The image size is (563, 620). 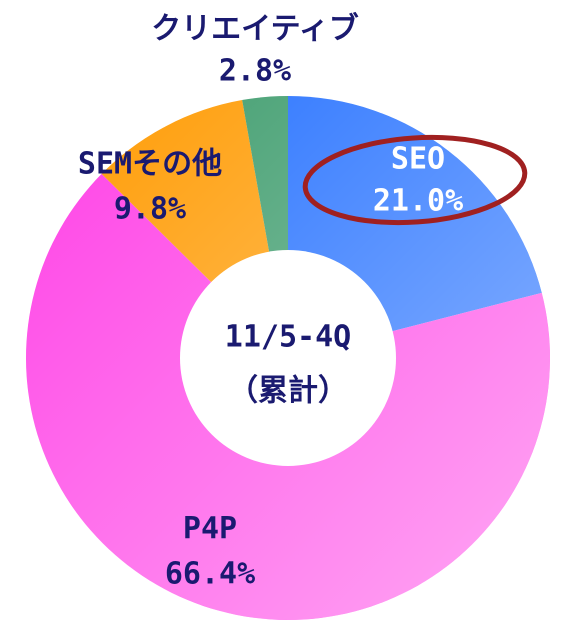 I want to click on value-label: 21.0%, so click(x=418, y=201).